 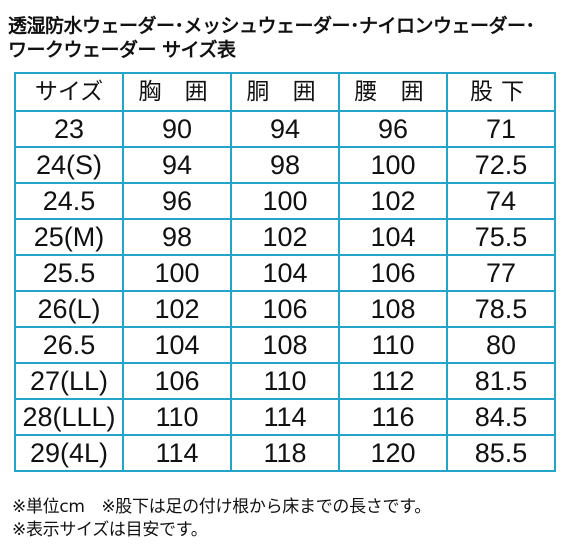 What do you see at coordinates (501, 417) in the screenshot?
I see `cell-inseam: 84.5` at bounding box center [501, 417].